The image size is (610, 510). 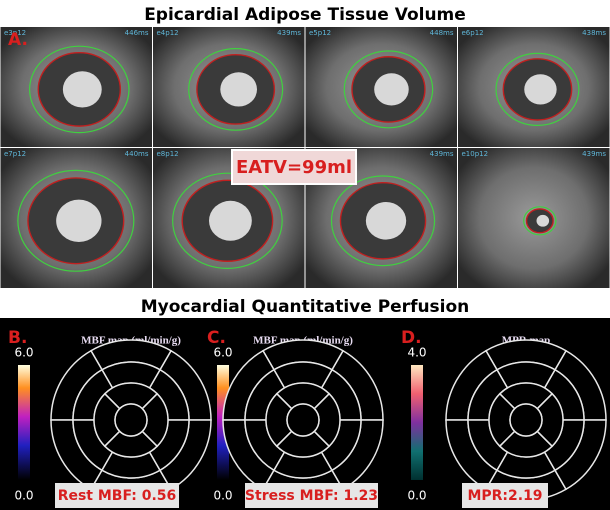 I want to click on series-label: e4p12, so click(x=168, y=33).